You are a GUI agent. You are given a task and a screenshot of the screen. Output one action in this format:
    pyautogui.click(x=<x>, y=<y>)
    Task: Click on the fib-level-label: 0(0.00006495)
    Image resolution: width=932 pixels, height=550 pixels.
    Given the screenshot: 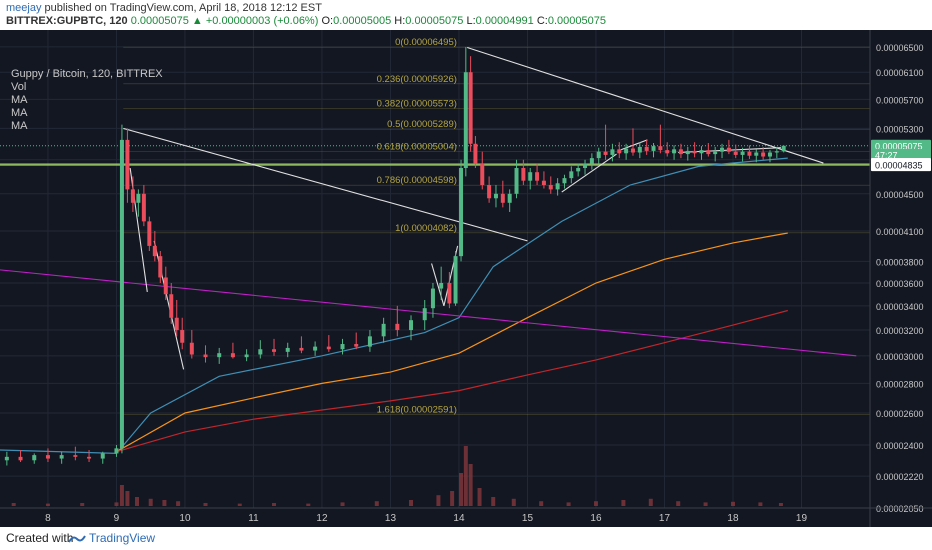 What is the action you would take?
    pyautogui.click(x=426, y=42)
    